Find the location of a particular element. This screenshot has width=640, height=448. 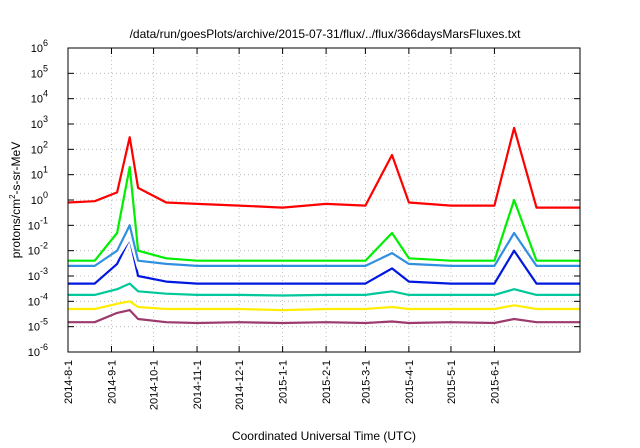

x-tick-label: 2014-11-1 is located at coordinates (198, 384).